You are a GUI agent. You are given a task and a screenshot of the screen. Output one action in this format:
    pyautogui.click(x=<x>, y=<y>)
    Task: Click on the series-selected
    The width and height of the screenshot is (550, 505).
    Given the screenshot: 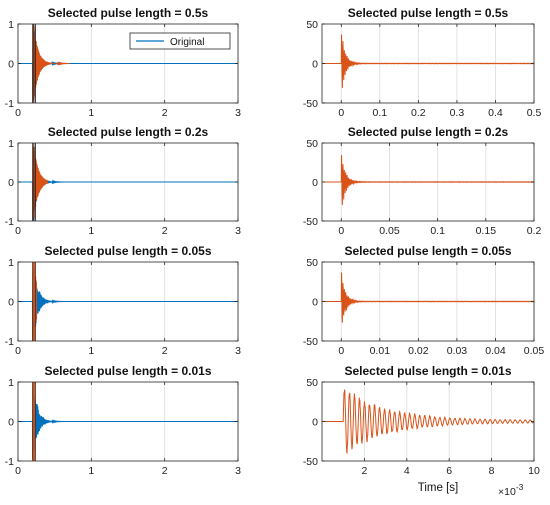 What is the action you would take?
    pyautogui.click(x=51, y=63)
    